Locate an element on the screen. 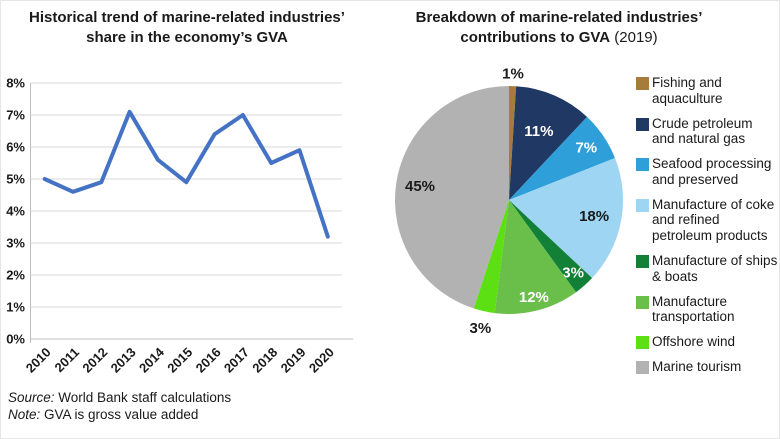 The width and height of the screenshot is (780, 439). legend-item: Seafood processing and preserved is located at coordinates (707, 172).